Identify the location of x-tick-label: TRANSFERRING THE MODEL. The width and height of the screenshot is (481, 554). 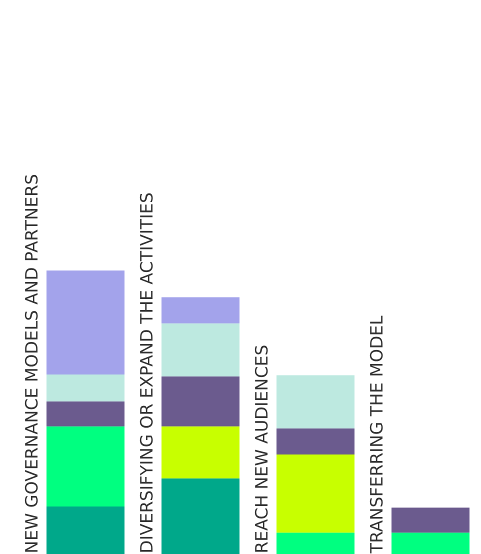
(377, 434).